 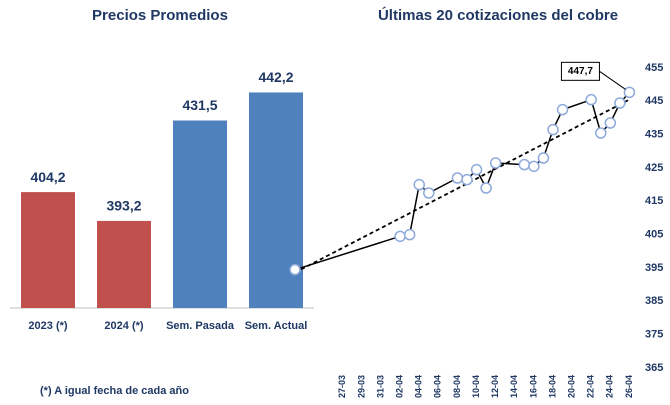 What do you see at coordinates (654, 101) in the screenshot?
I see `y-tick-label: 445` at bounding box center [654, 101].